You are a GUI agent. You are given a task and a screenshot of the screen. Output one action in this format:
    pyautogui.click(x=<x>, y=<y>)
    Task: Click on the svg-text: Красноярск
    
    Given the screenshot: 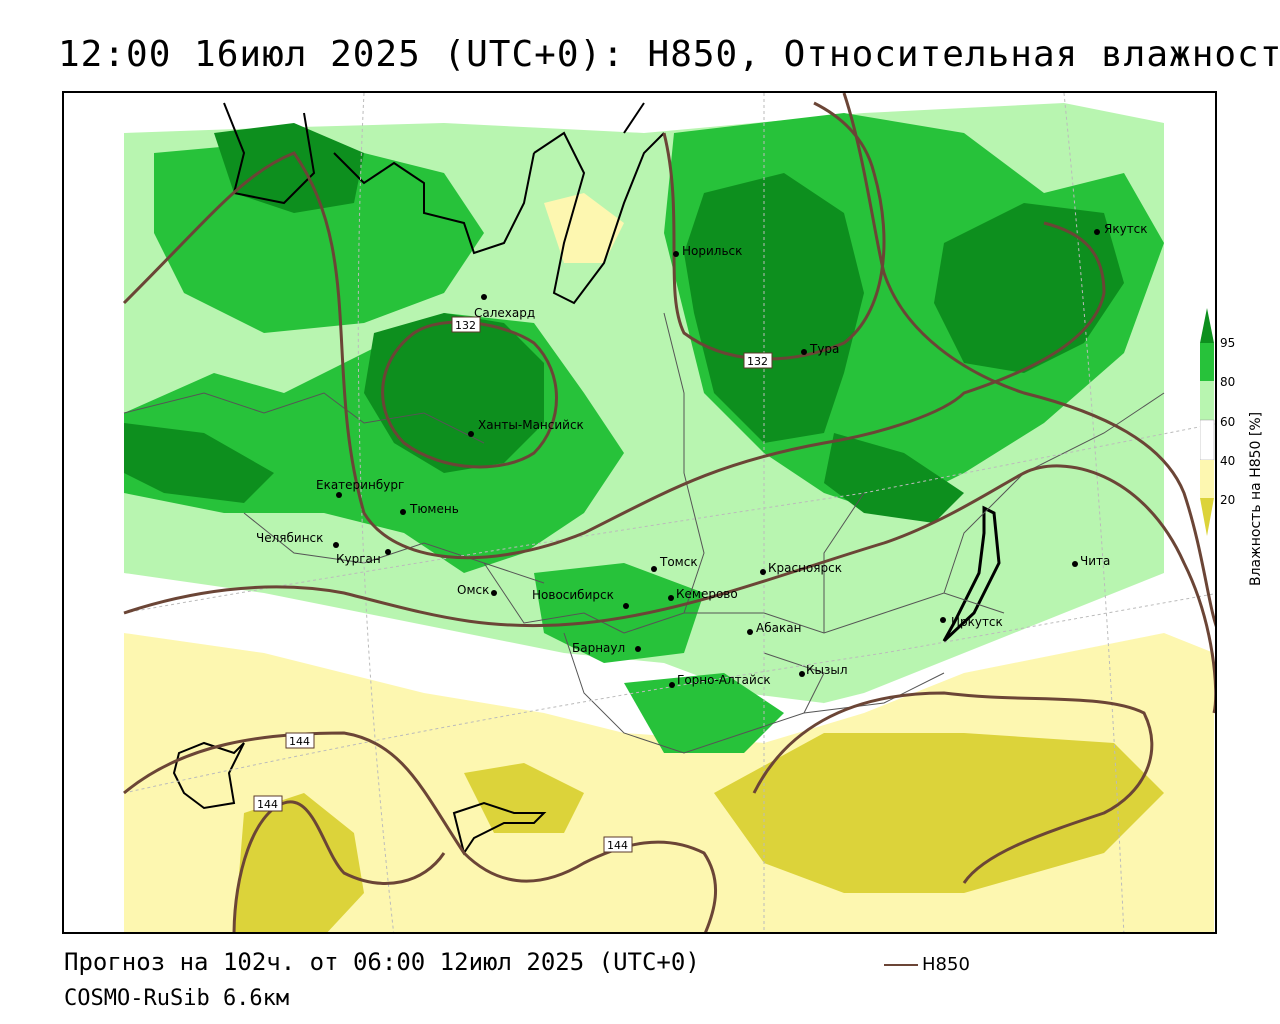 What is the action you would take?
    pyautogui.click(x=805, y=568)
    